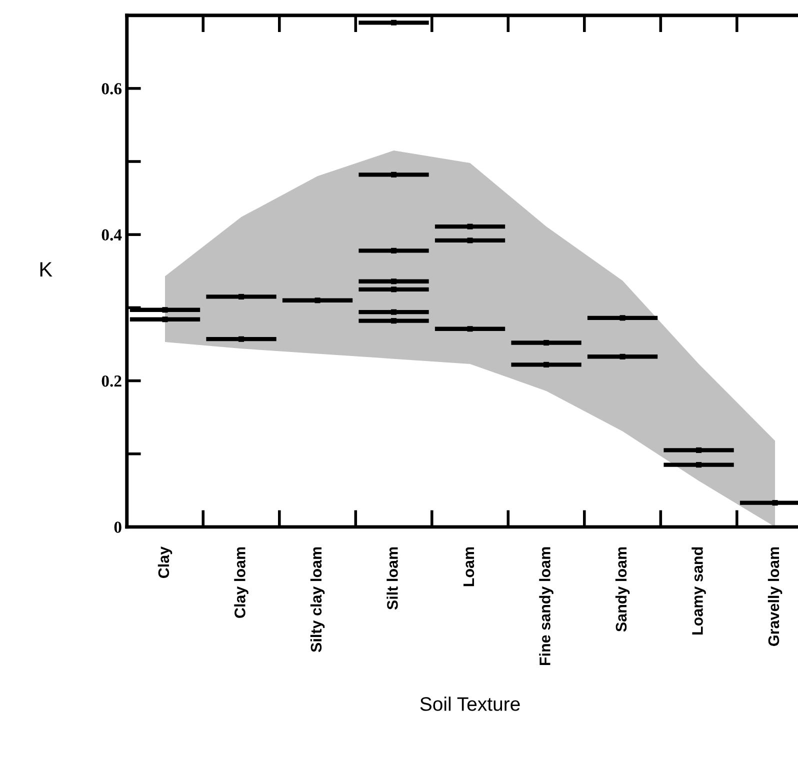 Image resolution: width=798 pixels, height=767 pixels. I want to click on x-tick-label: Gravelly loam, so click(775, 596).